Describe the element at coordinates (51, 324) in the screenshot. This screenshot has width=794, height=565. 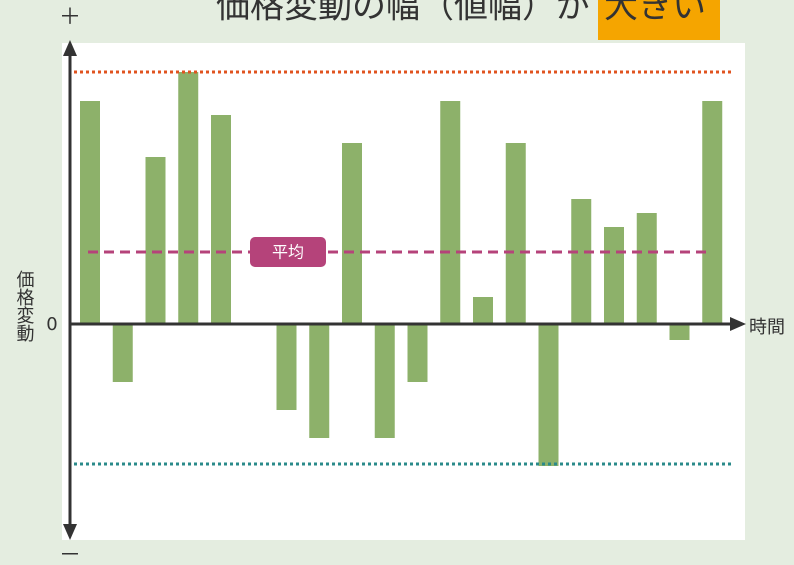
I see `zero-label: 0` at that location.